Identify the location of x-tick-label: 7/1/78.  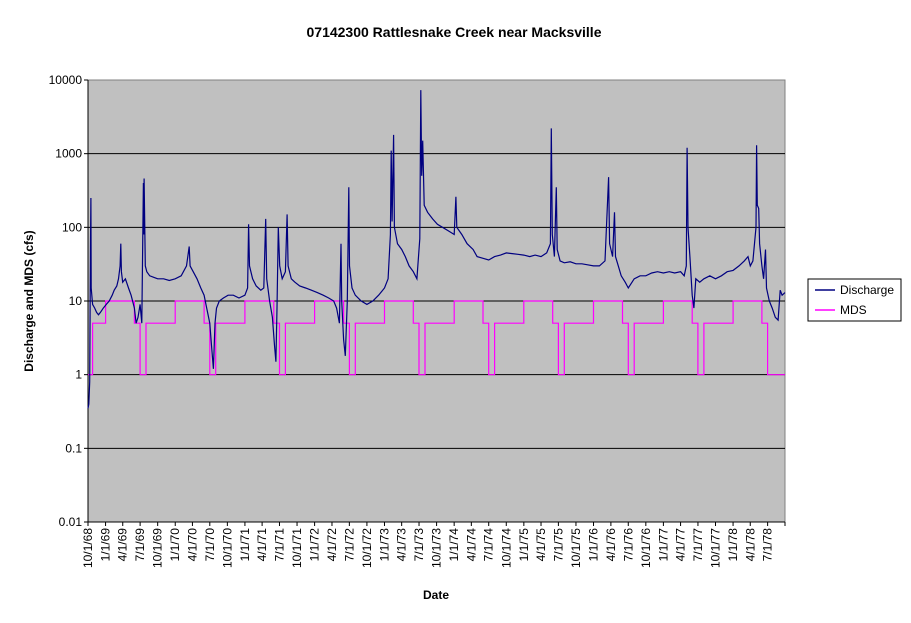
(768, 545).